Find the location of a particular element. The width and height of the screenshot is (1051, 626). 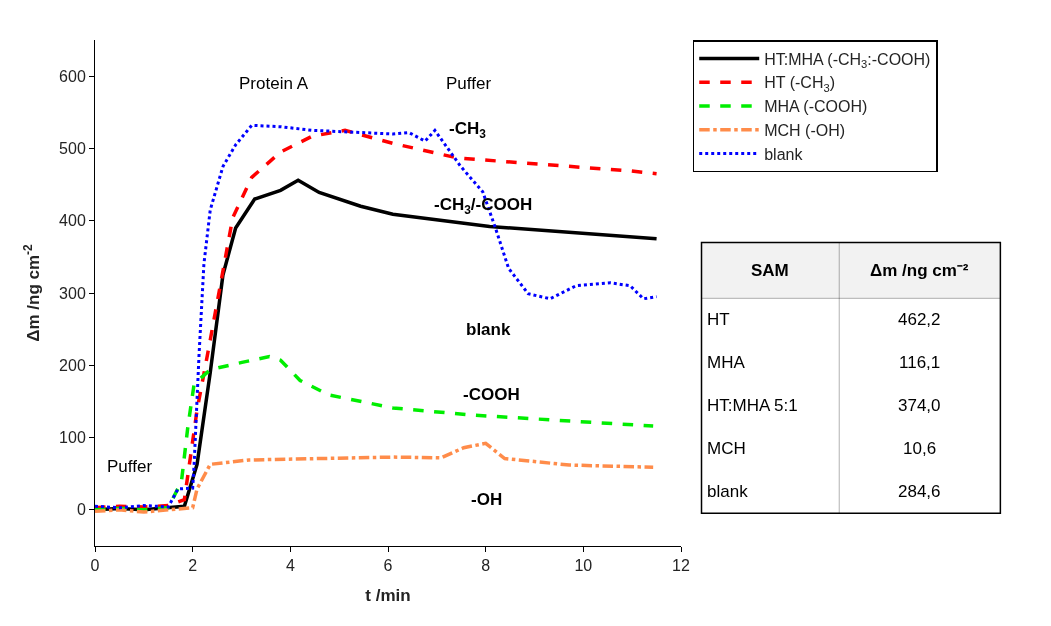

x-tick-label: 12 is located at coordinates (681, 566).